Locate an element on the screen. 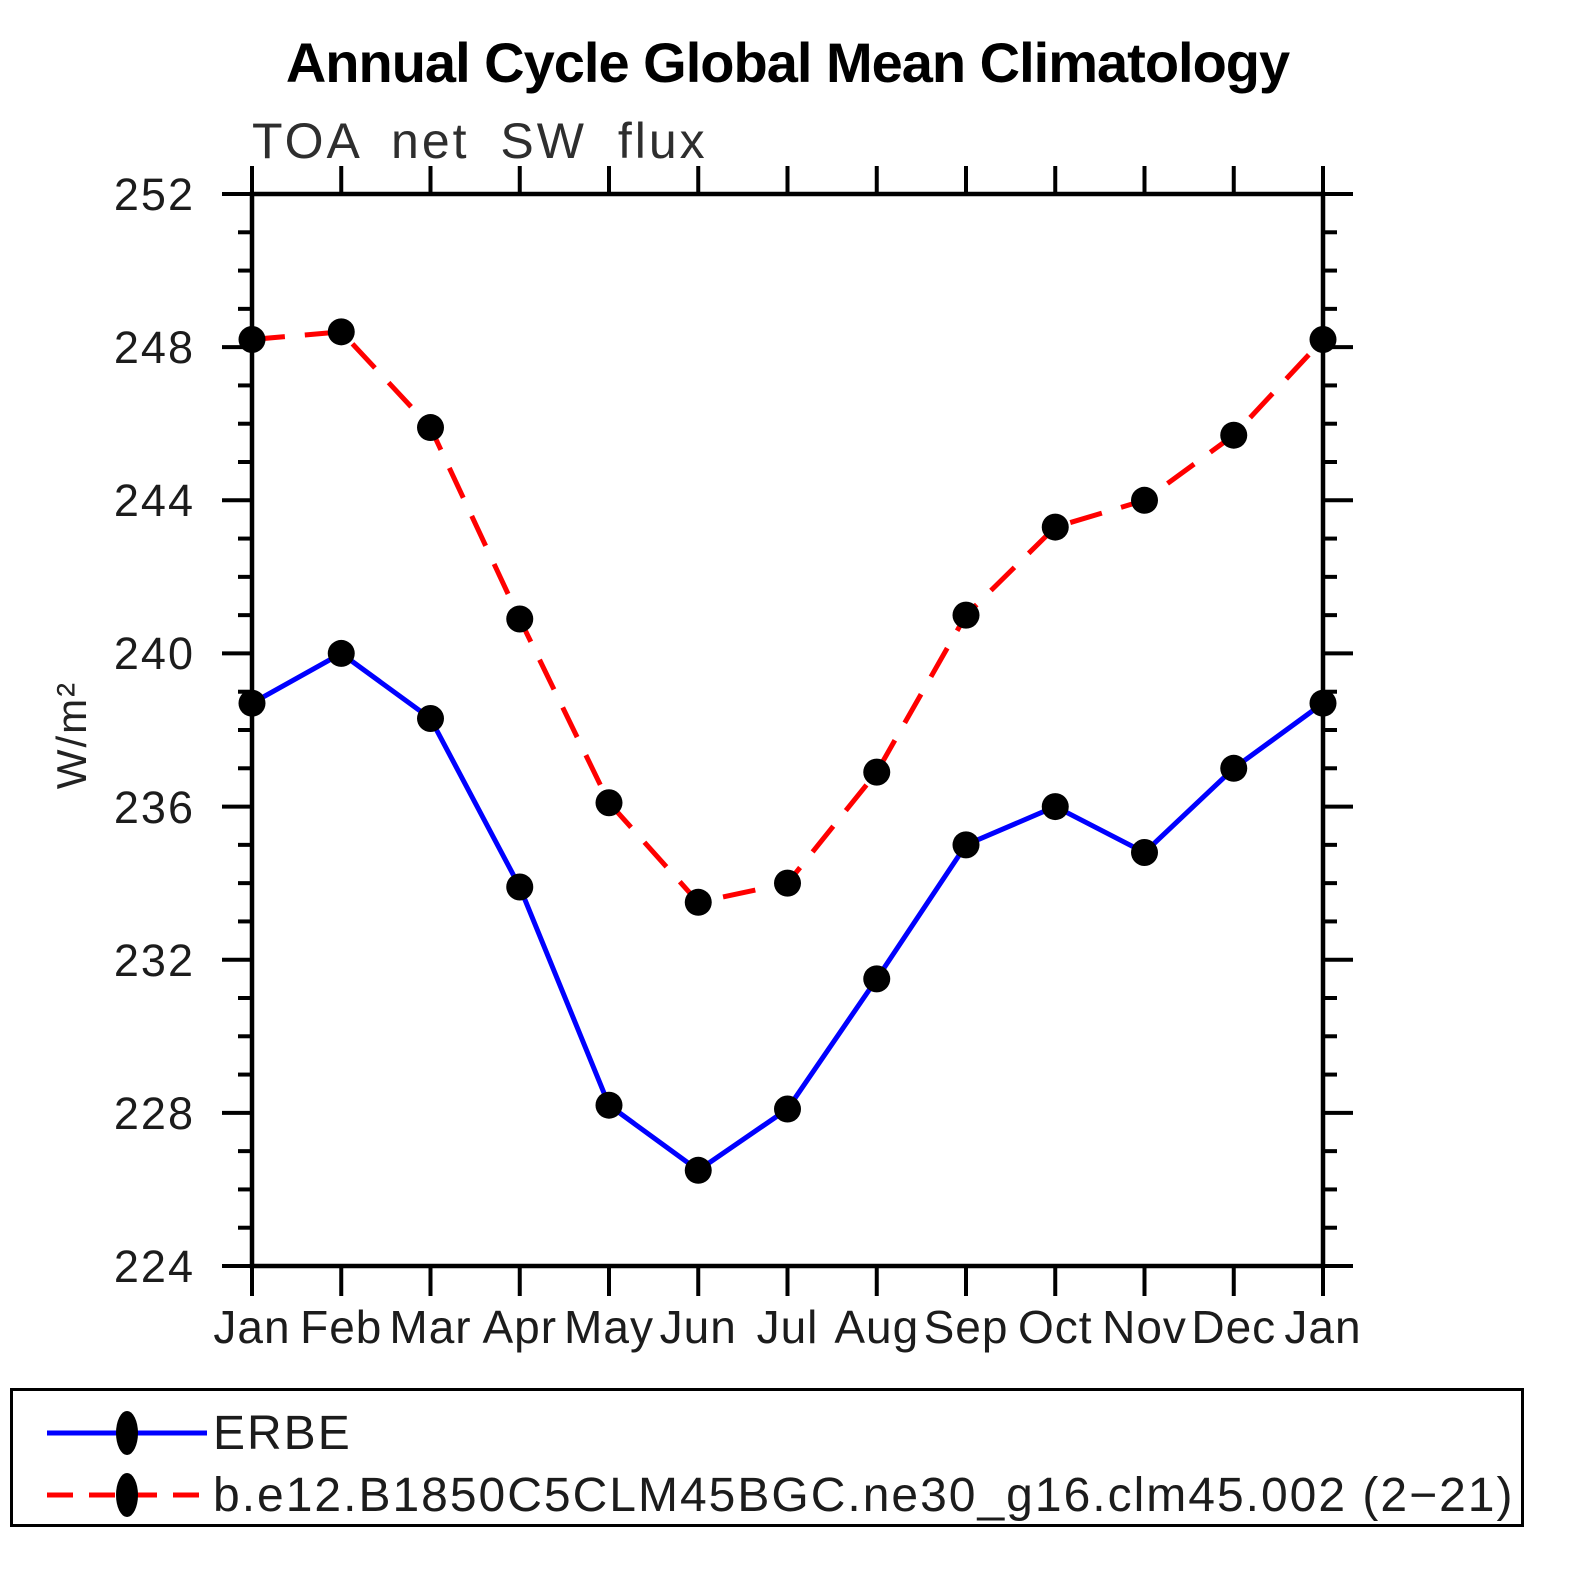 The height and width of the screenshot is (1575, 1575). x-tick-label: Mar is located at coordinates (430, 1327).